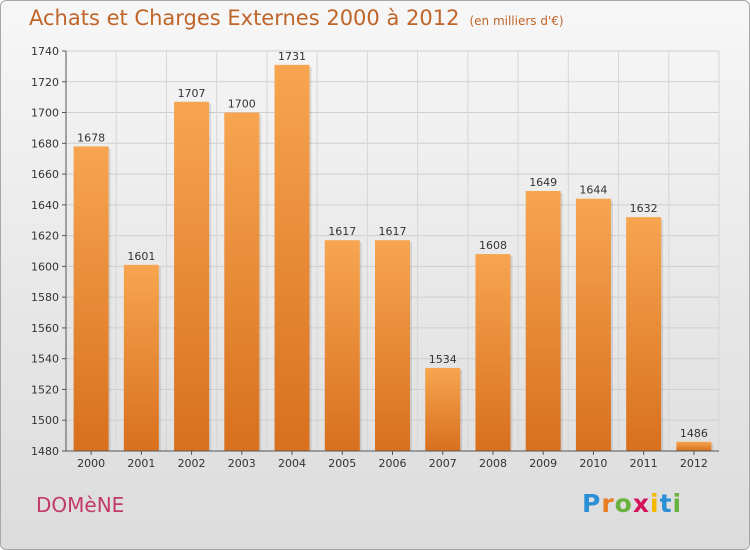  What do you see at coordinates (641, 503) in the screenshot?
I see `logo-letter: x` at bounding box center [641, 503].